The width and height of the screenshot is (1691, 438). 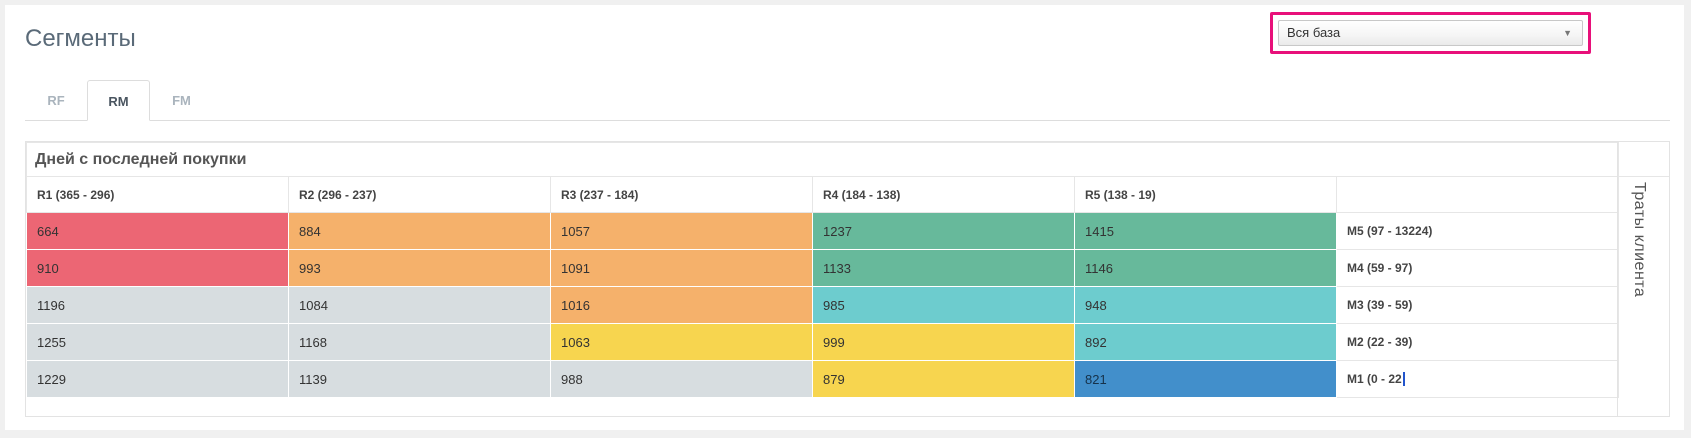 I want to click on segment-cell: 910, so click(x=157, y=268).